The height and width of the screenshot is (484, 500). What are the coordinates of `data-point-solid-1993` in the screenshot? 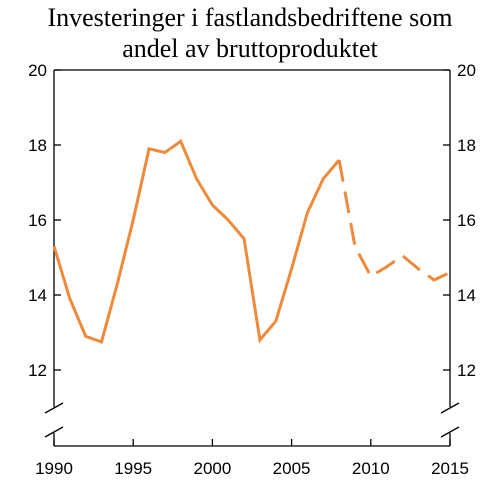 It's located at (101, 341).